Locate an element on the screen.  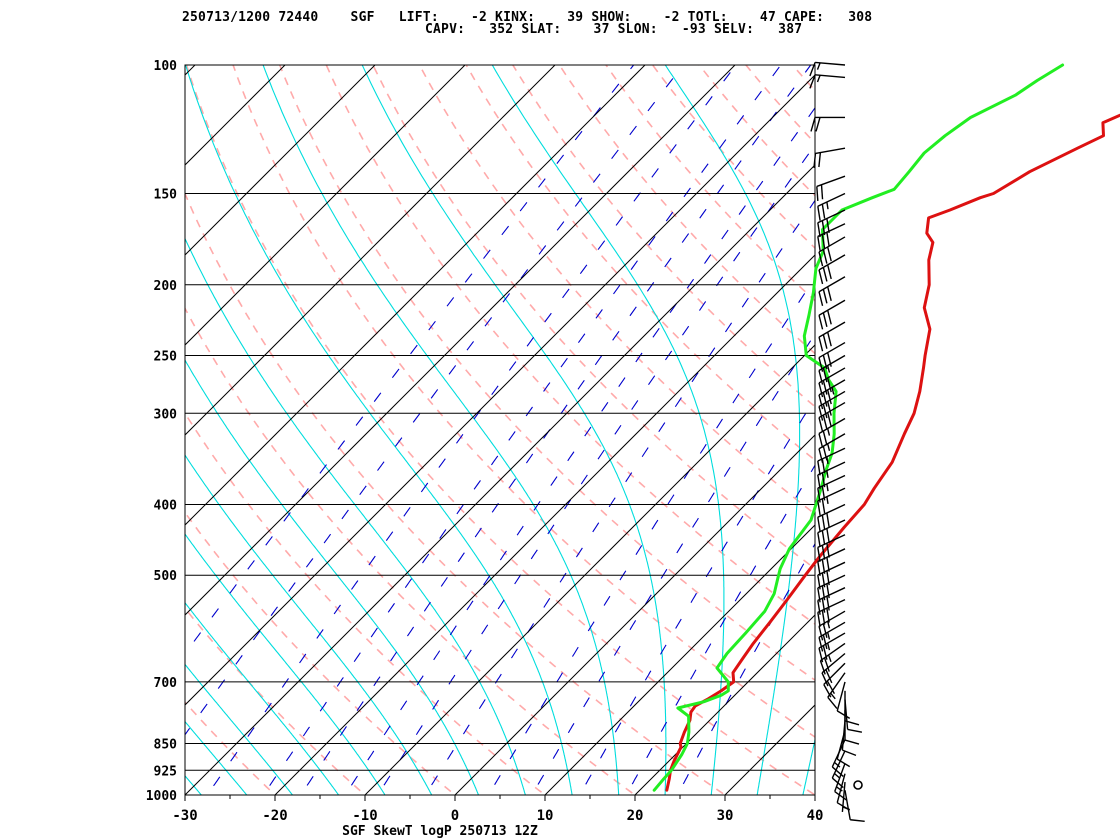
pressure-label-400: 400 is located at coordinates (166, 506).